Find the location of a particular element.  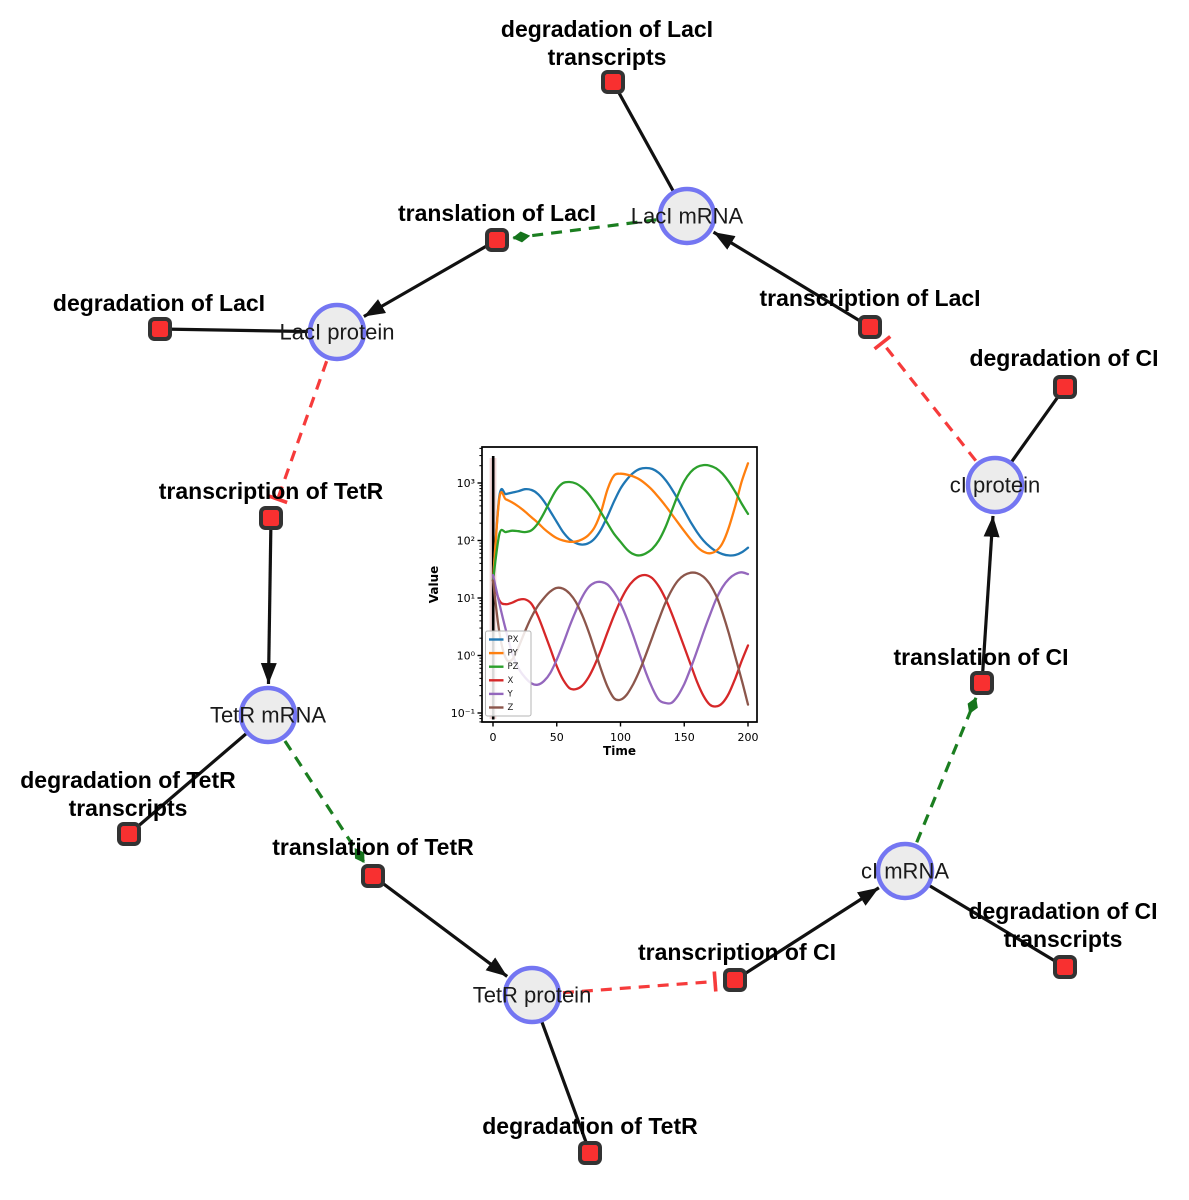

reaction-label-tx-laci: transcription of LacI is located at coordinates (869, 298).